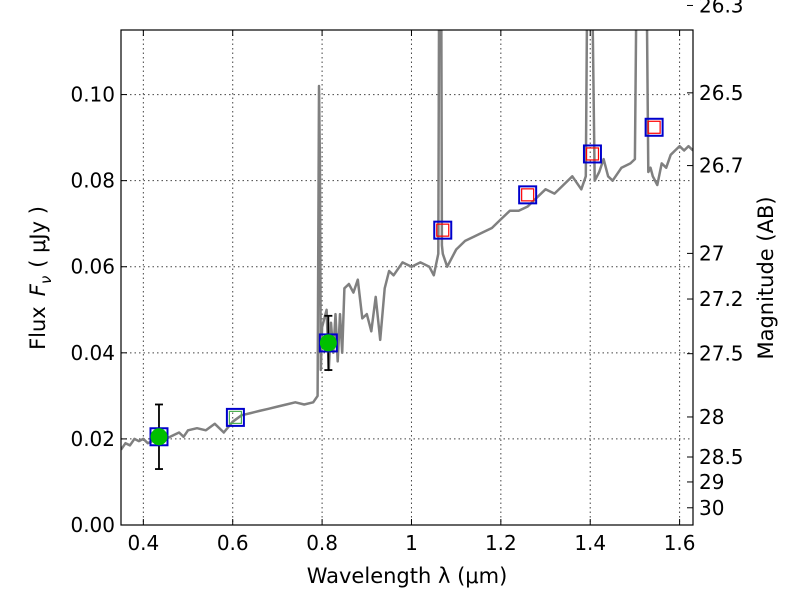  What do you see at coordinates (590, 543) in the screenshot?
I see `x-tick-label: 1.4` at bounding box center [590, 543].